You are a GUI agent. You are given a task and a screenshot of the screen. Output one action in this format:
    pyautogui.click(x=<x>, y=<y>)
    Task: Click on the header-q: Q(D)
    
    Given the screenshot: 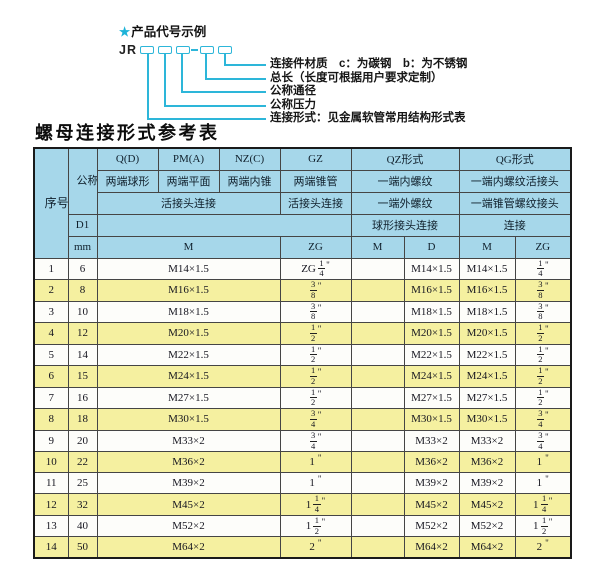 What is the action you would take?
    pyautogui.click(x=127, y=159)
    